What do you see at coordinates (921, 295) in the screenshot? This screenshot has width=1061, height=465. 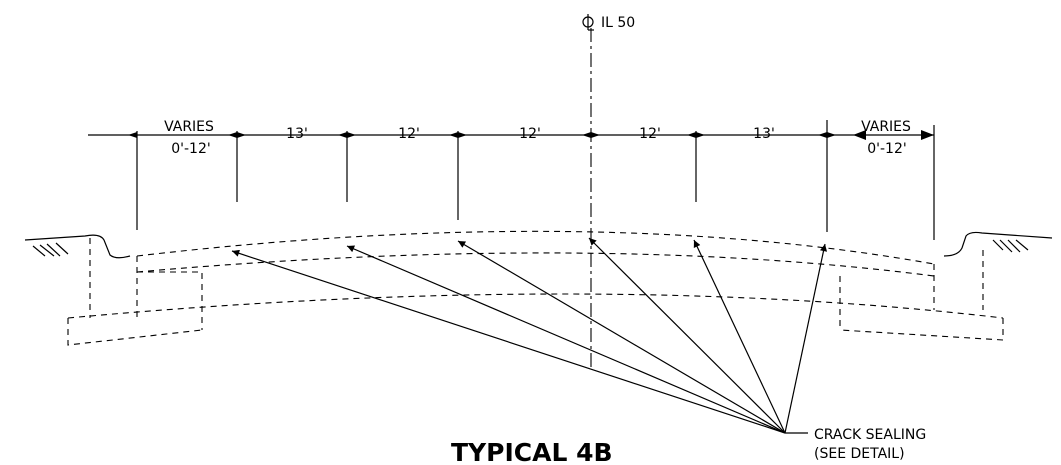 I see `right-shoulder` at bounding box center [921, 295].